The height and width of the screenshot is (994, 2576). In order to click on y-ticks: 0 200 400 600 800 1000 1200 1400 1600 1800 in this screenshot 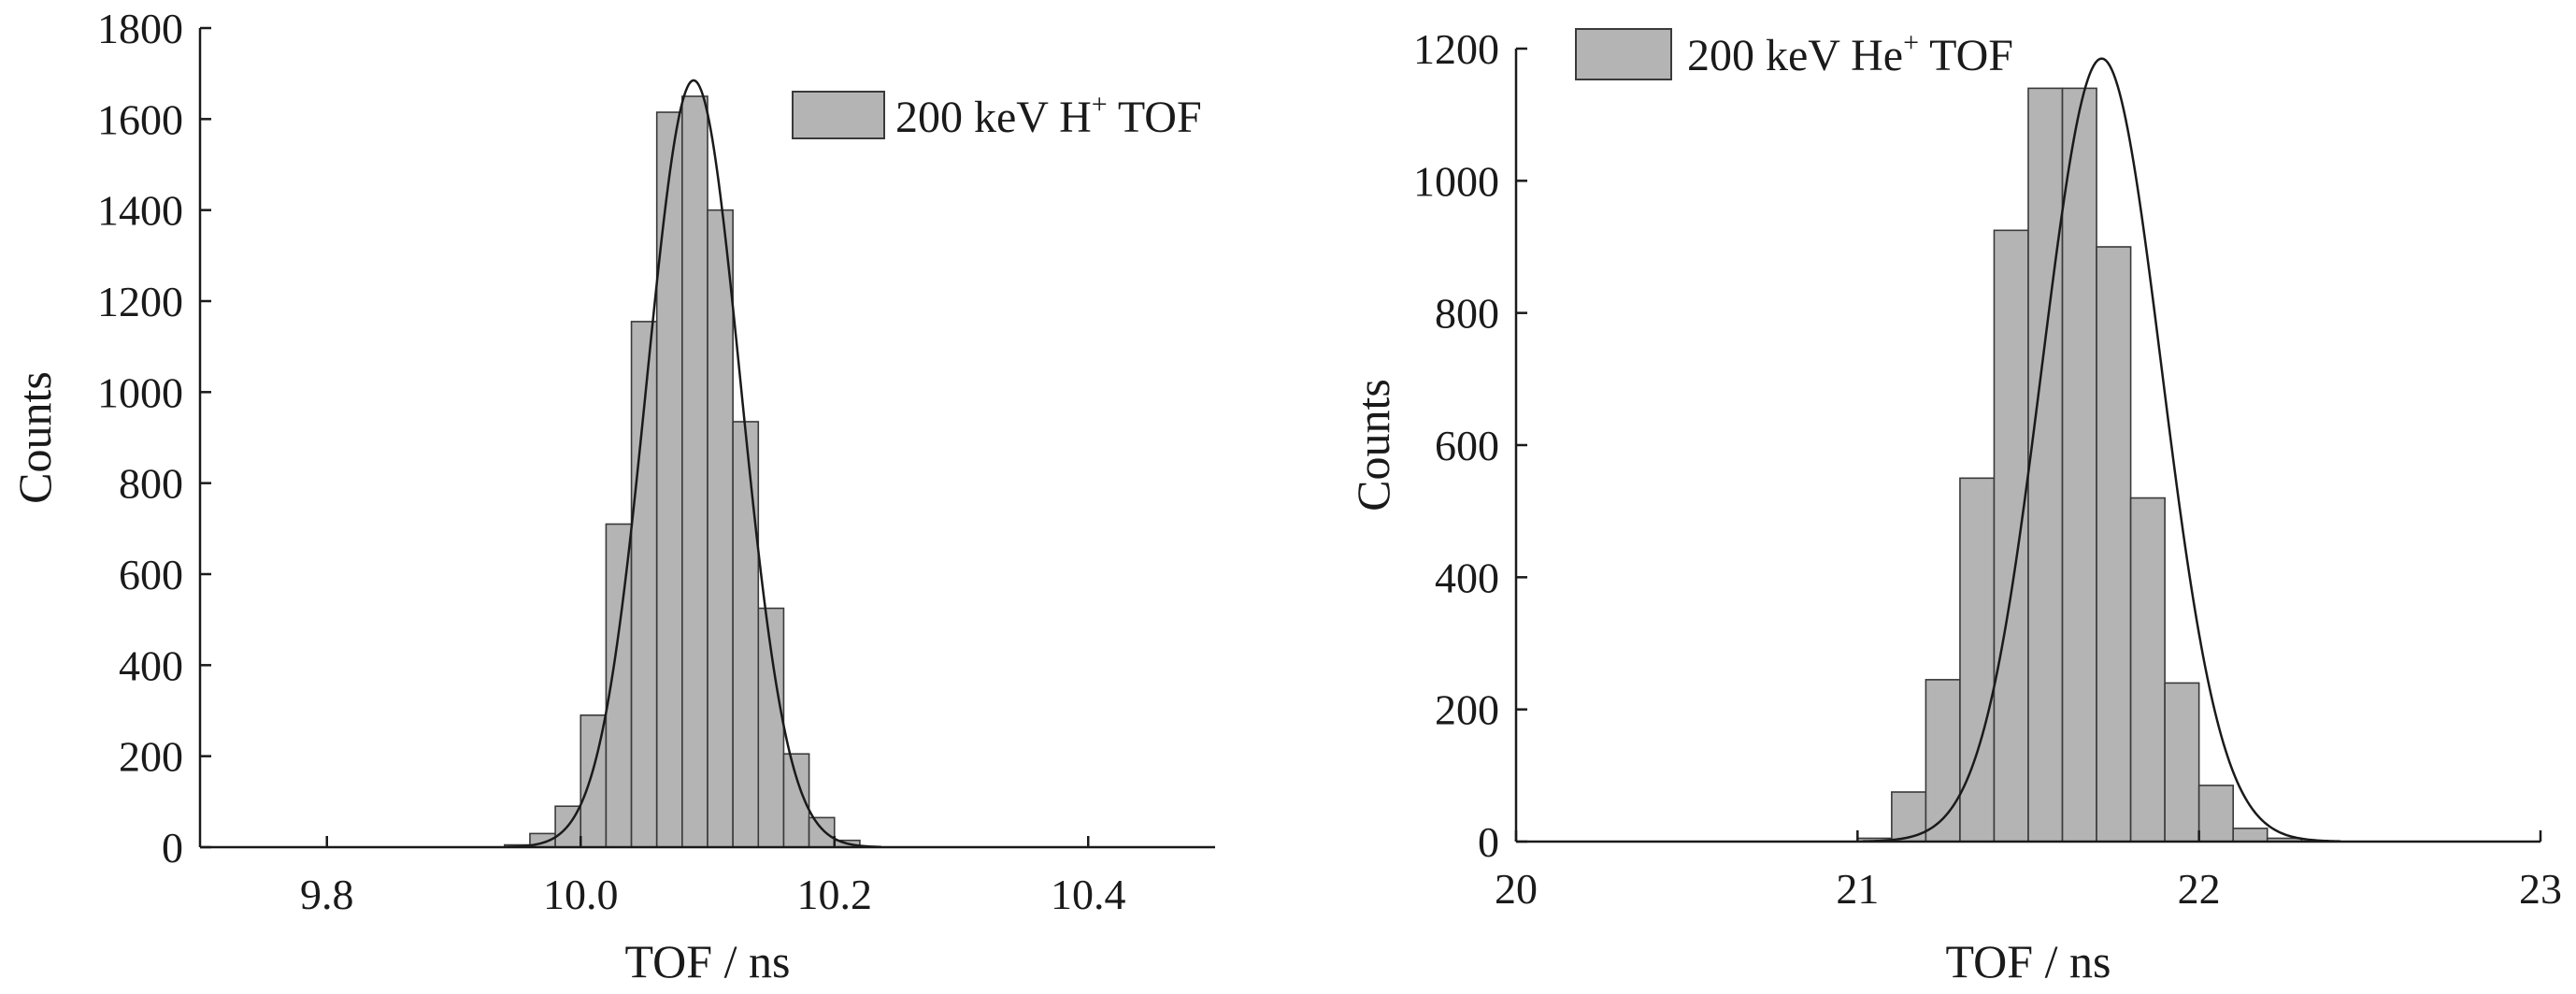, I will do `click(154, 439)`.